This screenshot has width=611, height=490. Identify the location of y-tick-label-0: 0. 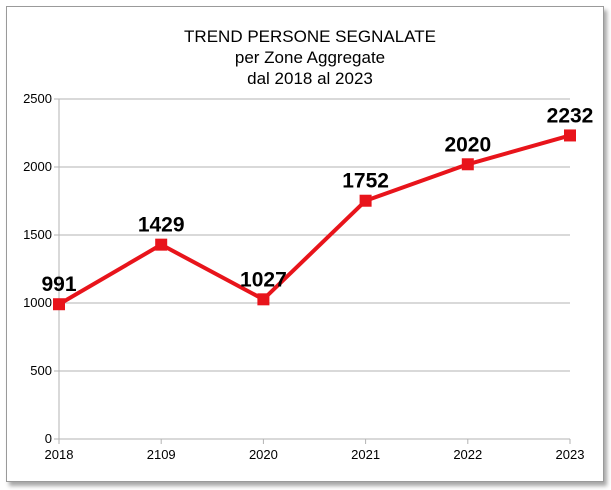
(48, 438).